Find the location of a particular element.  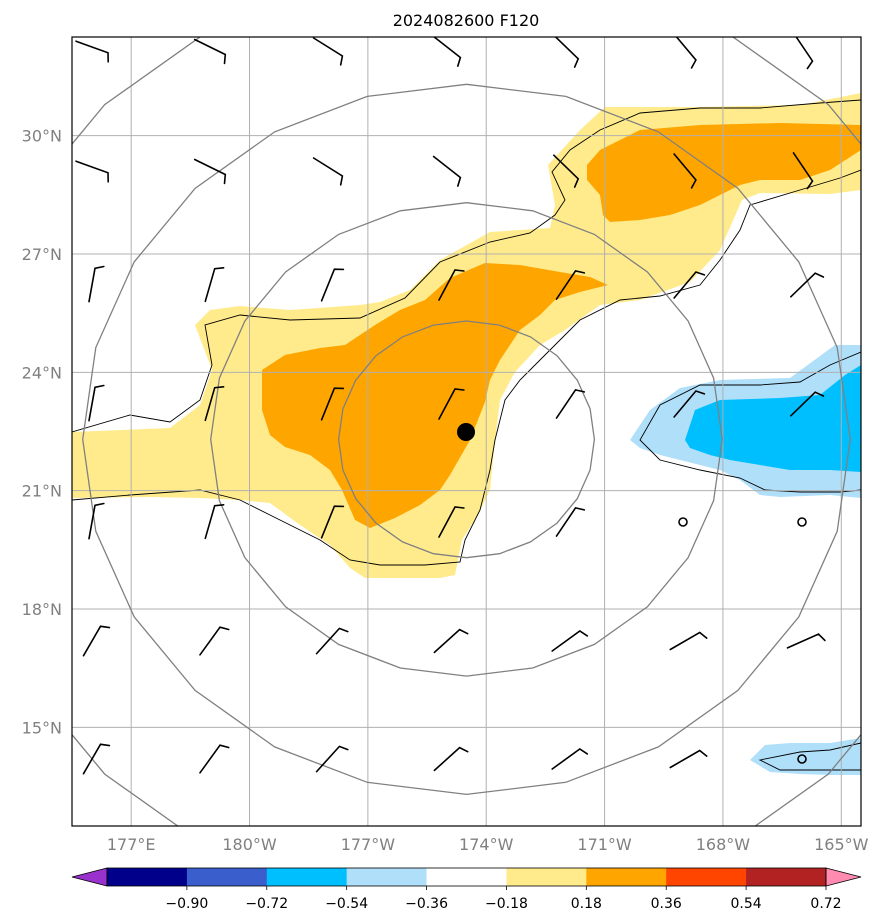

lat-tick-label: 21°N is located at coordinates (42, 491).